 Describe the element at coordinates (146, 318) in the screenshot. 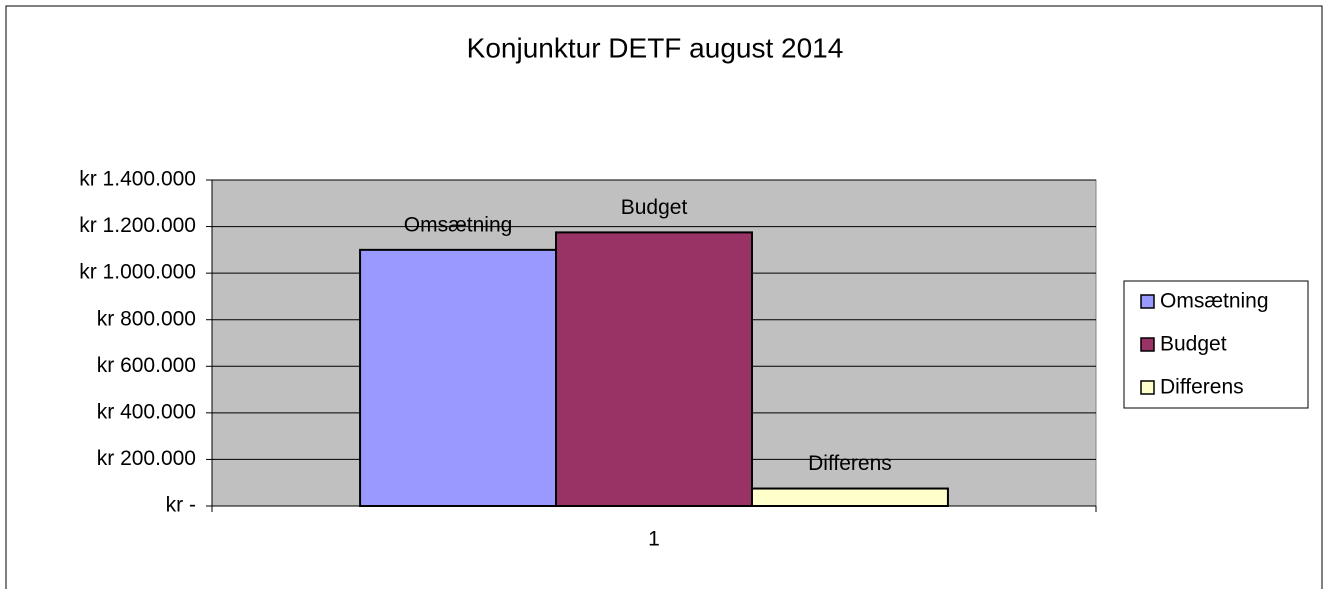

I see `y-tick-label: kr 800.000` at that location.